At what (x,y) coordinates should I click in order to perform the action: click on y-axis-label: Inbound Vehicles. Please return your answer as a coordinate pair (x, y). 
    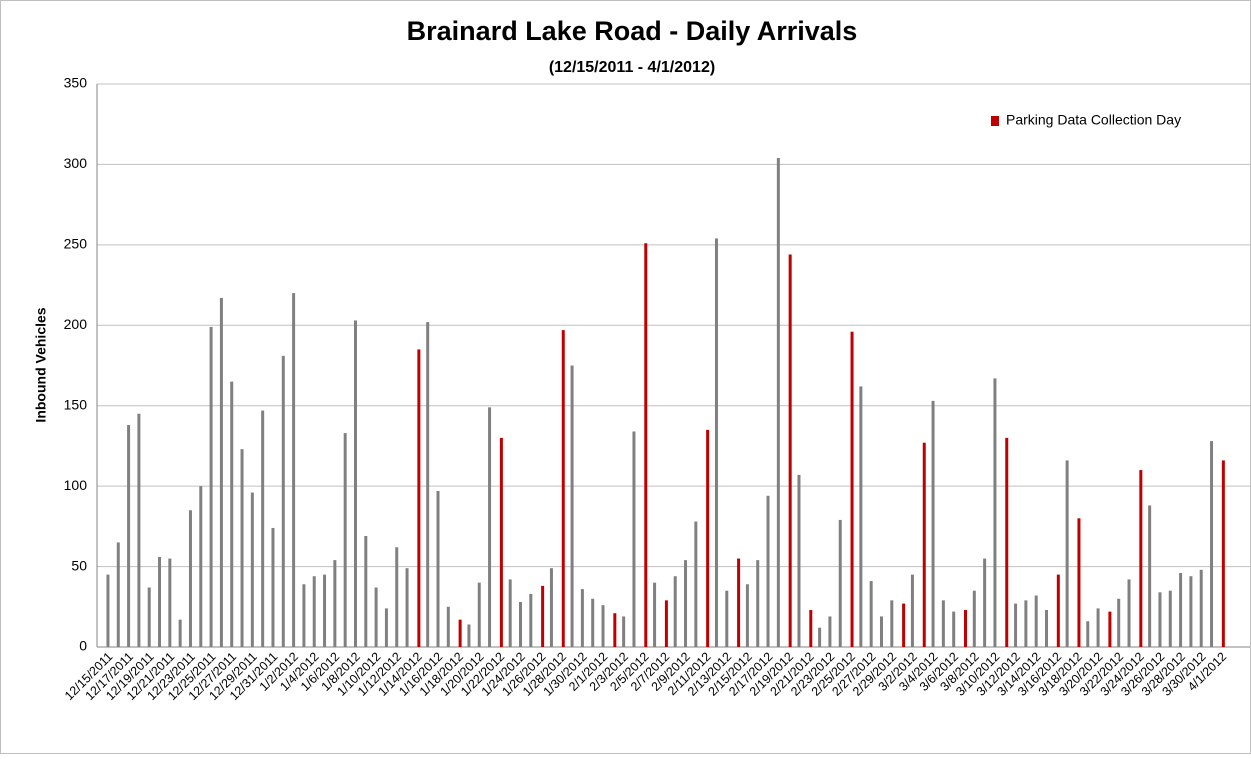
    Looking at the image, I should click on (41, 364).